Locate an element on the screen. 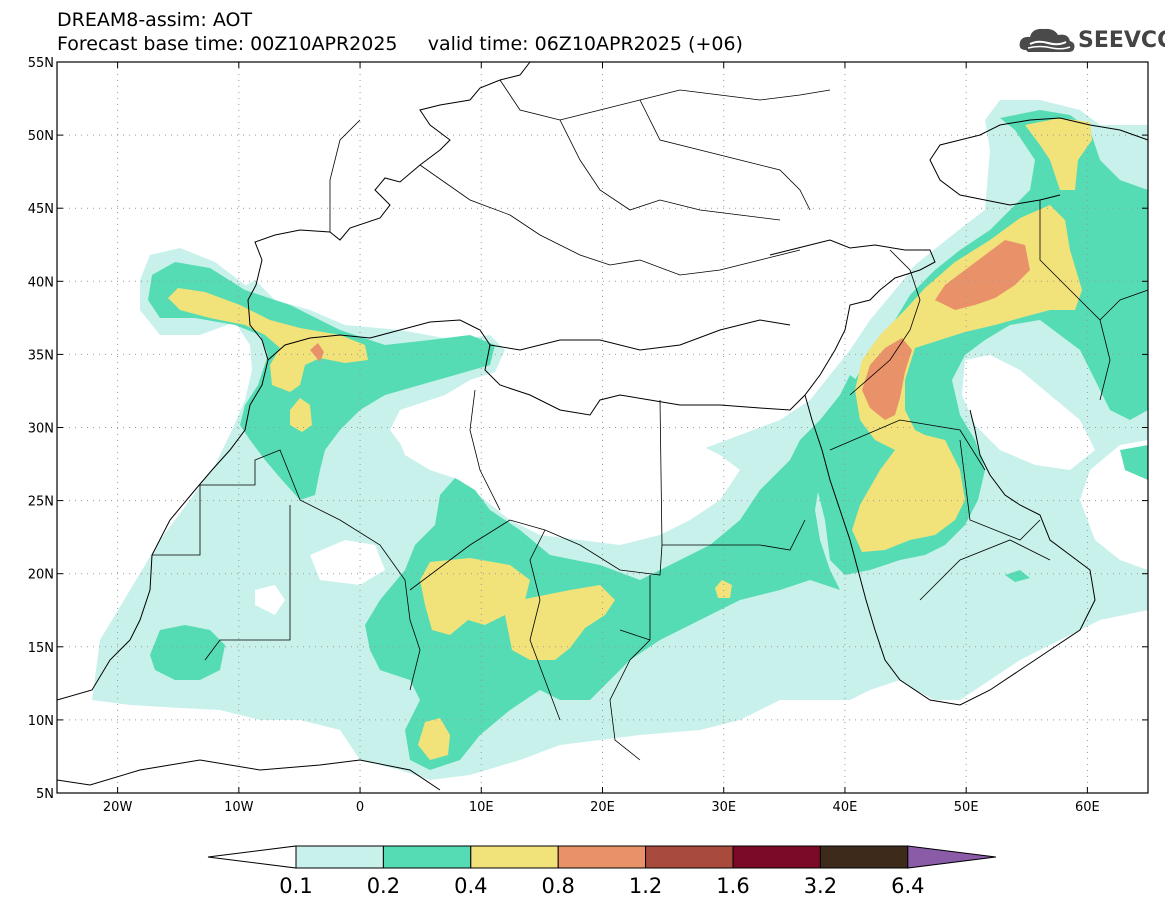 The width and height of the screenshot is (1165, 905). colorbar-label: 0.2 is located at coordinates (383, 886).